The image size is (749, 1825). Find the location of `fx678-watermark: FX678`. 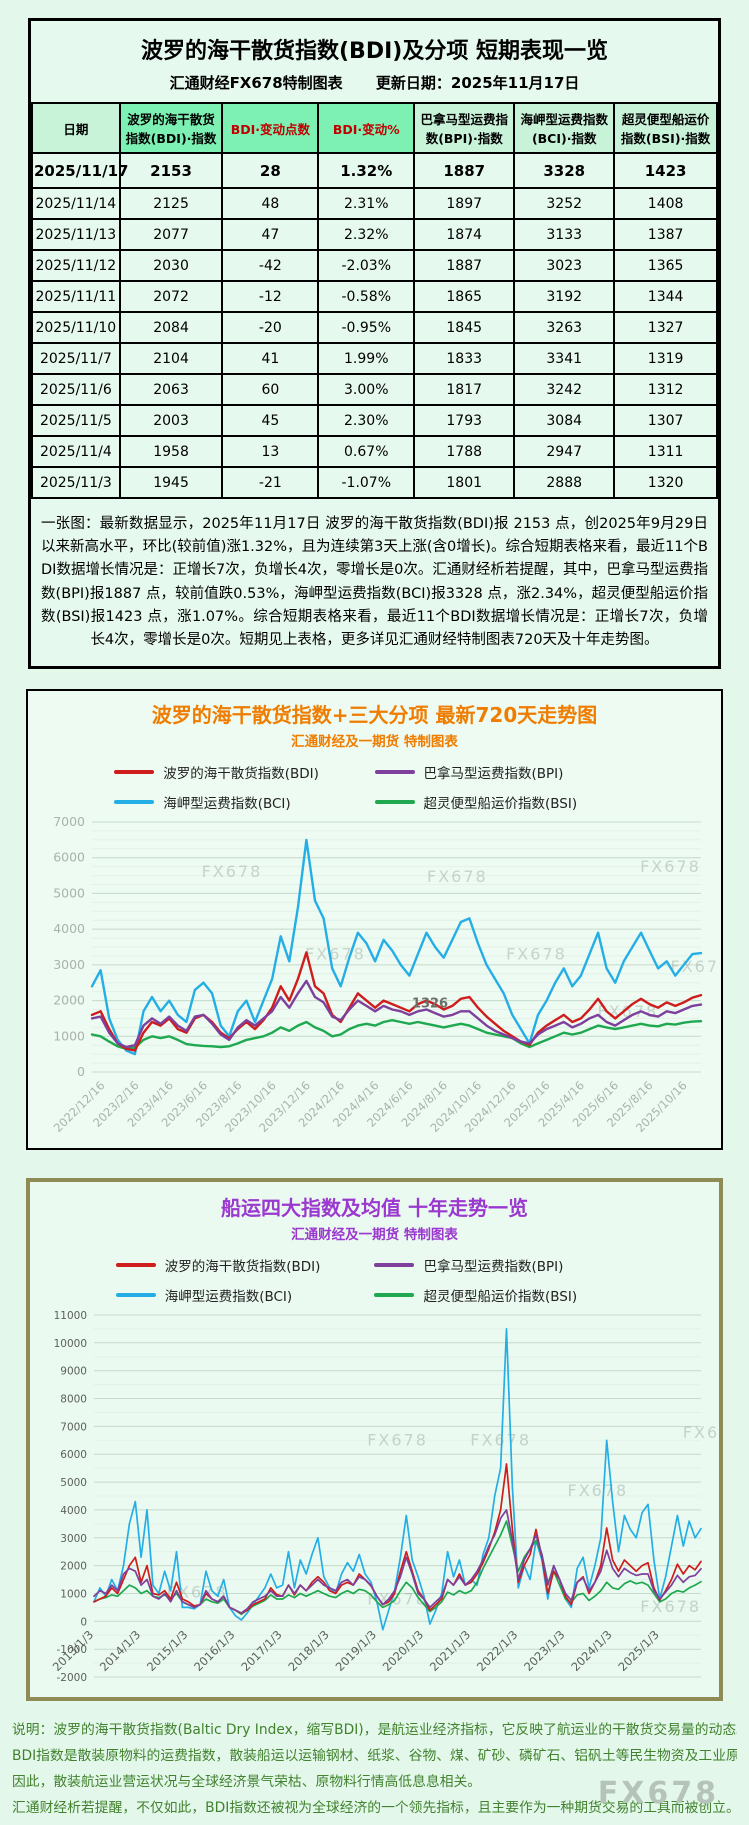

fx678-watermark: FX678 is located at coordinates (658, 1793).